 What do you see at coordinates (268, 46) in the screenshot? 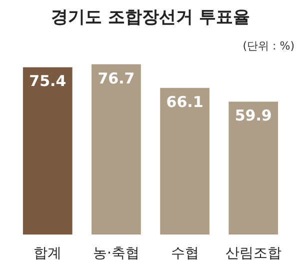
I see `chart-subtitle: (단위 : %)` at bounding box center [268, 46].